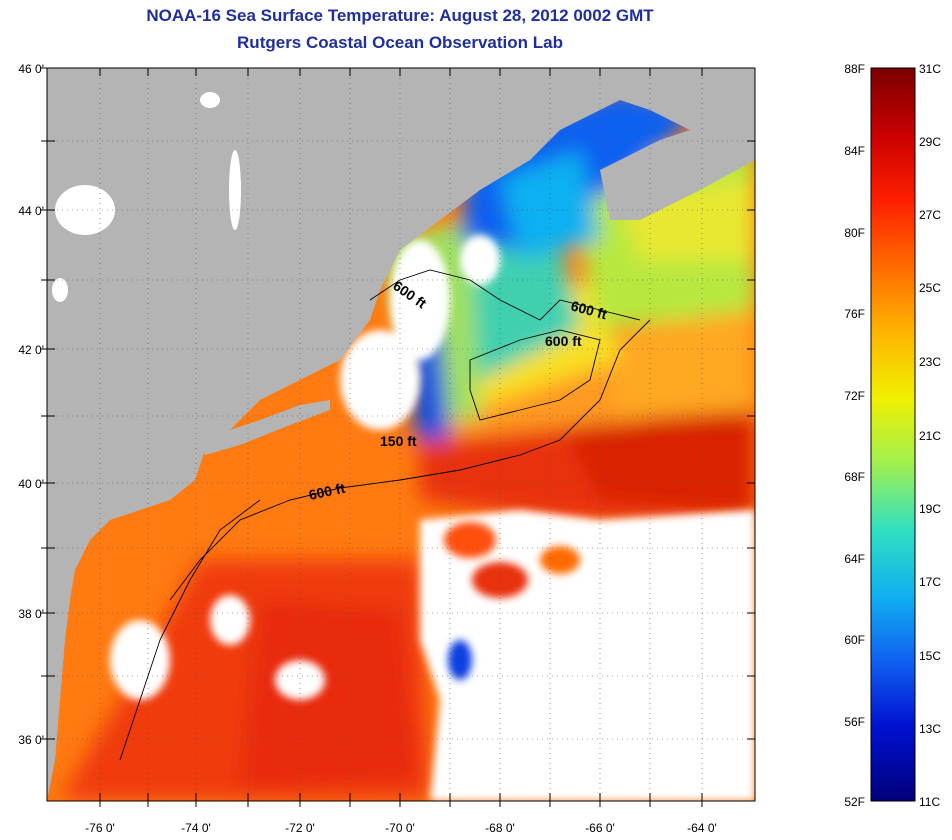 The image size is (952, 840). Describe the element at coordinates (893, 434) in the screenshot. I see `colorbar` at that location.